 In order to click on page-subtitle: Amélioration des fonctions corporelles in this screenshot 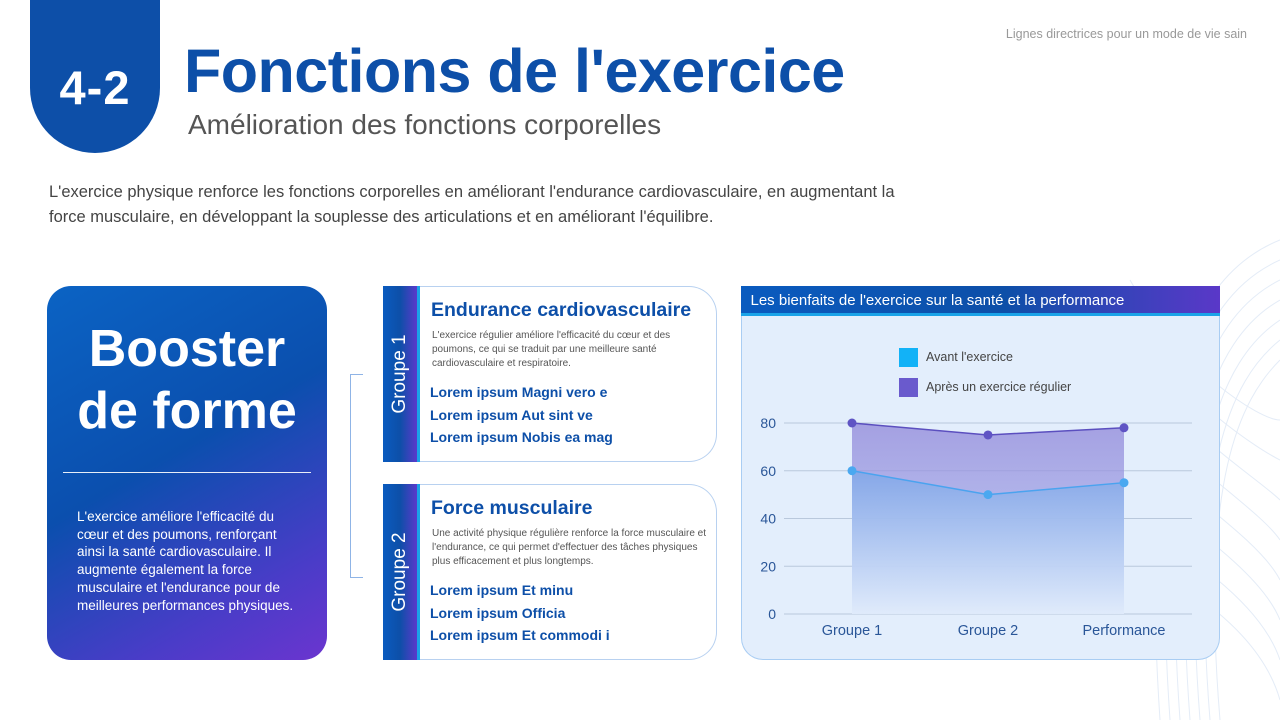, I will do `click(425, 124)`.